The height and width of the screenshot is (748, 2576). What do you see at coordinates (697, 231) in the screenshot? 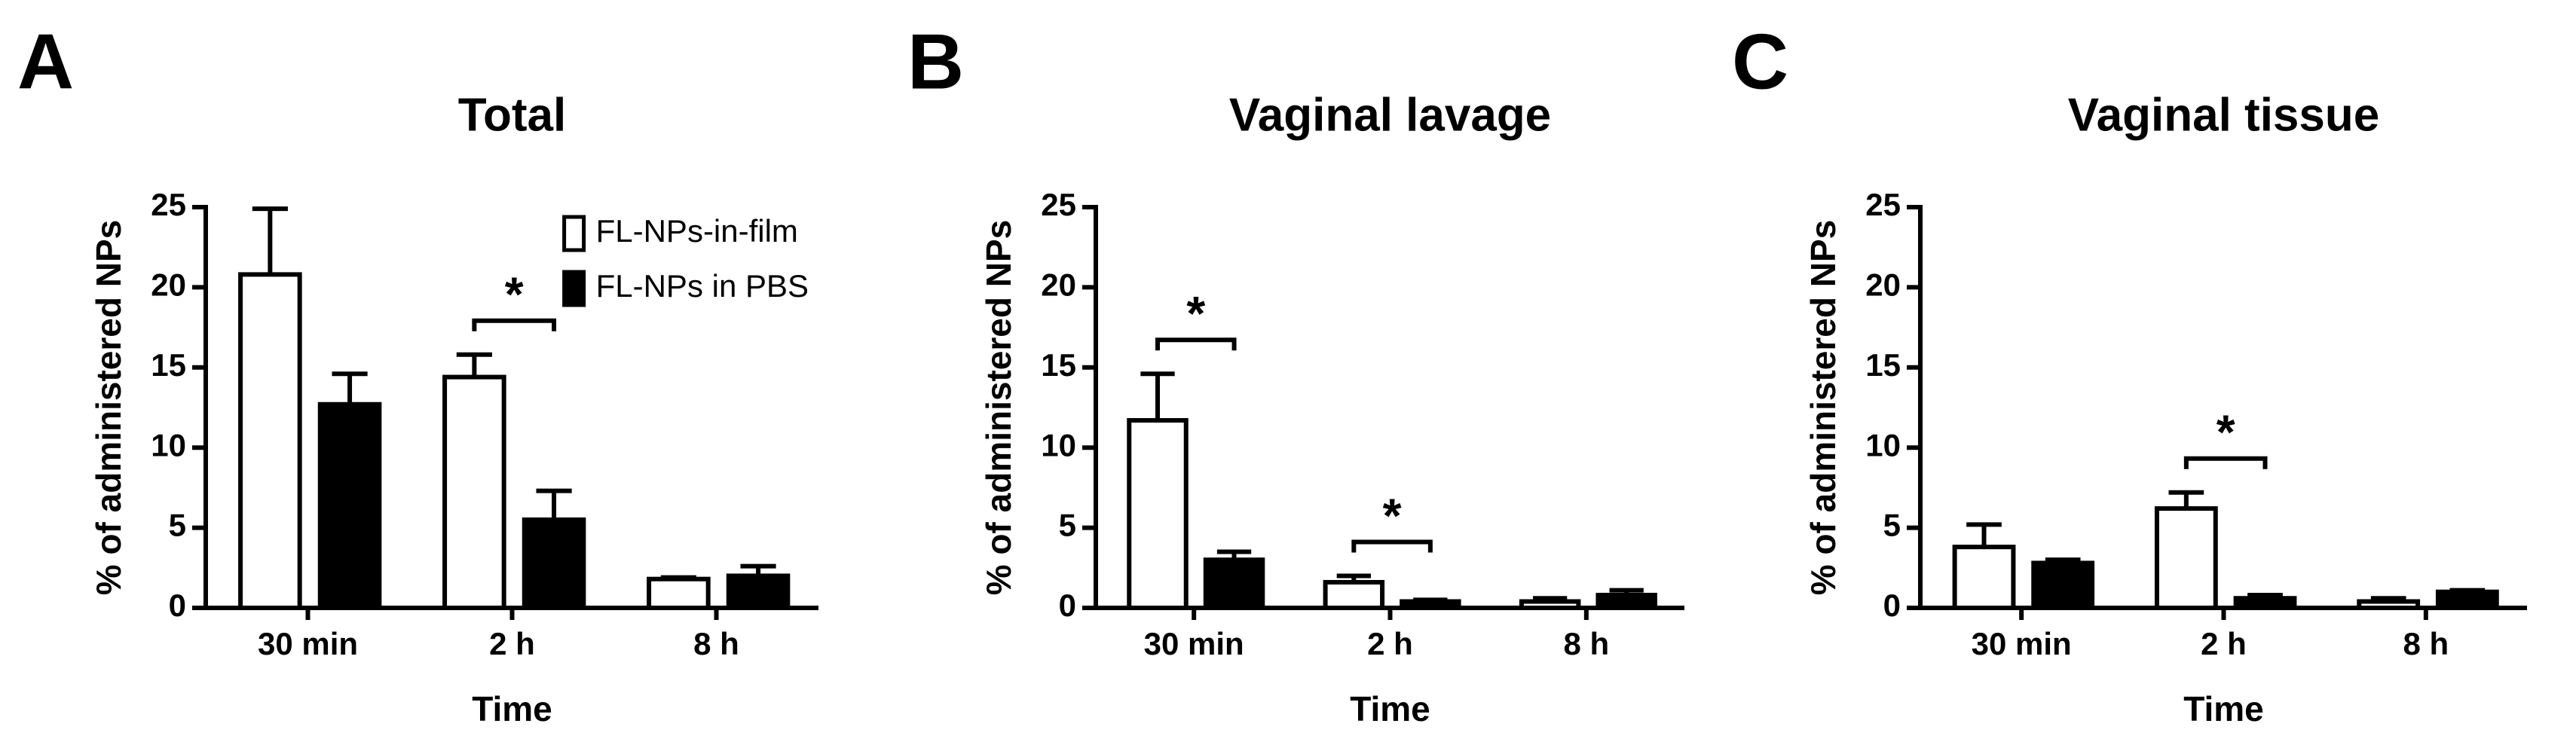
I see `legend-label: FL-NPs-in-film` at bounding box center [697, 231].